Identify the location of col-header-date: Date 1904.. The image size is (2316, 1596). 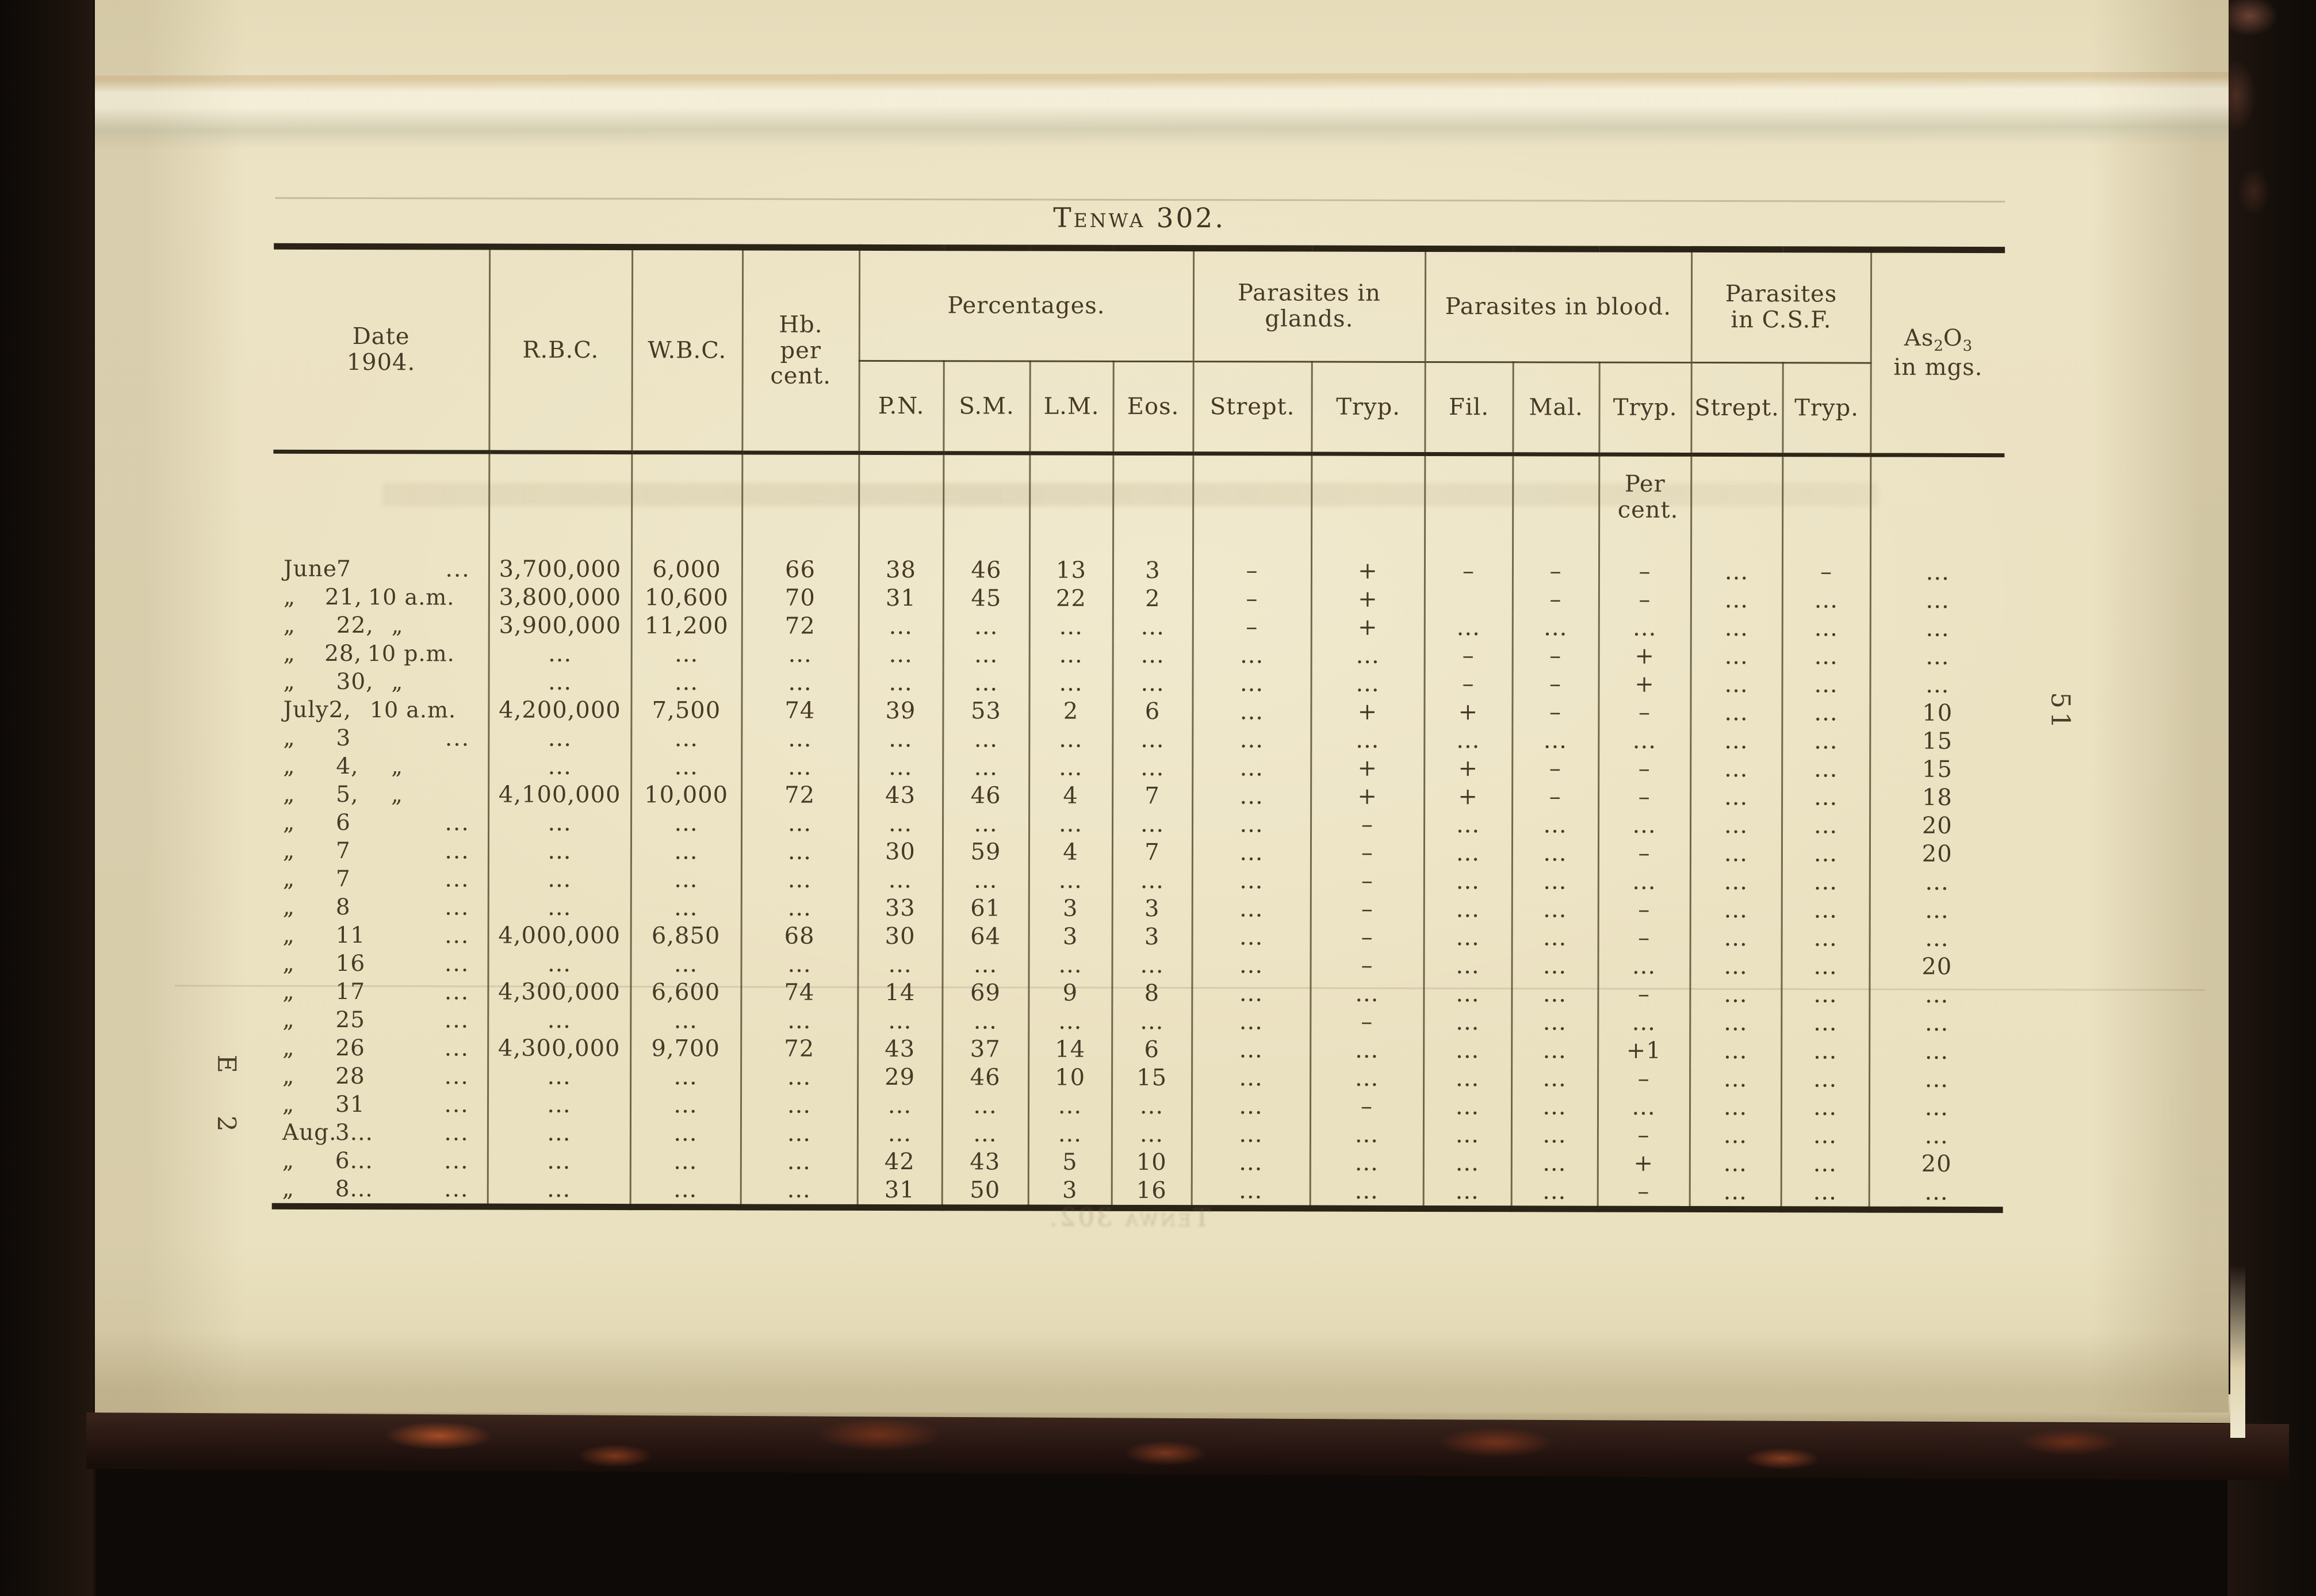
(381, 350).